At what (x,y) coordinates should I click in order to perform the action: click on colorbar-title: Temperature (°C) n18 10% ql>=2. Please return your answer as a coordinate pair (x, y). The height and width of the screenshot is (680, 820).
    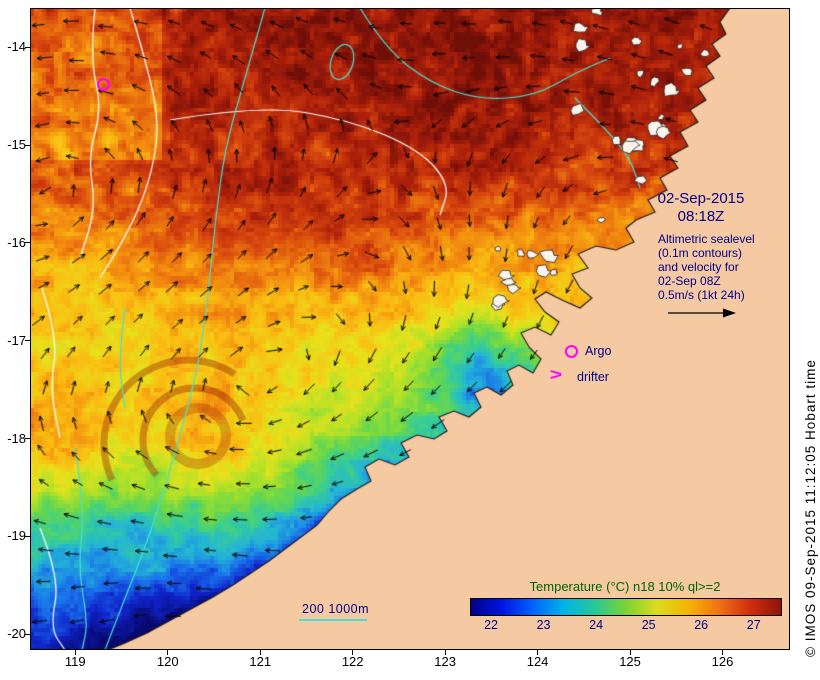
    Looking at the image, I should click on (625, 586).